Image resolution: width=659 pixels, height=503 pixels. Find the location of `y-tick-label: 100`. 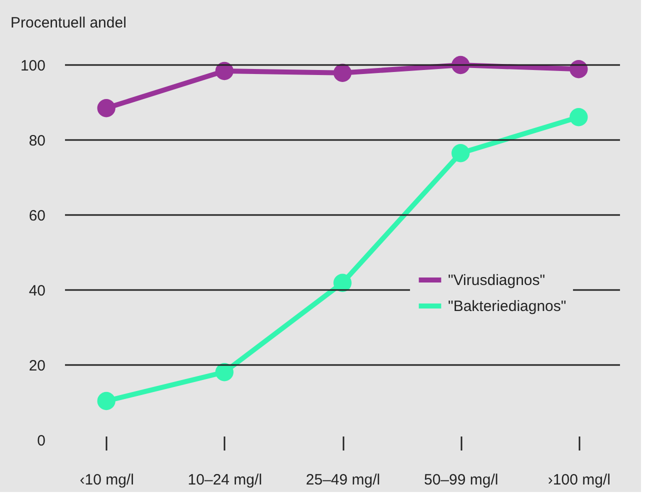

y-tick-label: 100 is located at coordinates (33, 66).